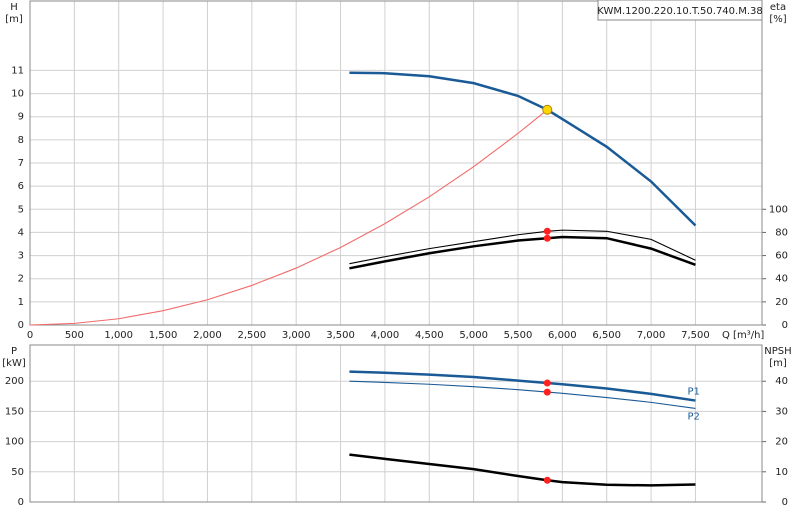  Describe the element at coordinates (778, 363) in the screenshot. I see `y2-axis-unit: [m]` at that location.